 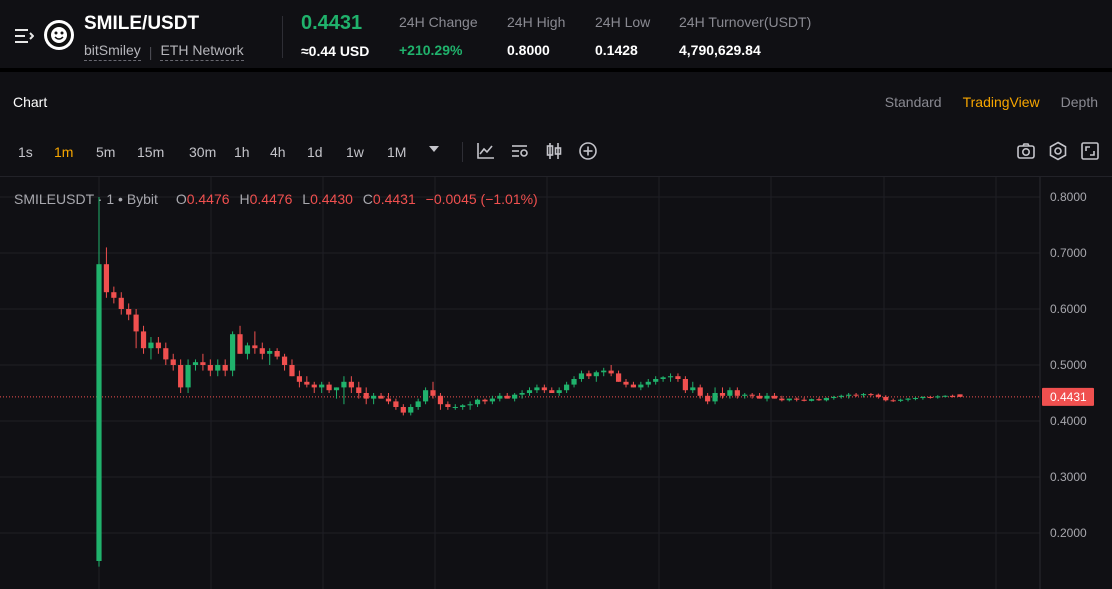 I want to click on legend-high: 0.4476, so click(x=271, y=199).